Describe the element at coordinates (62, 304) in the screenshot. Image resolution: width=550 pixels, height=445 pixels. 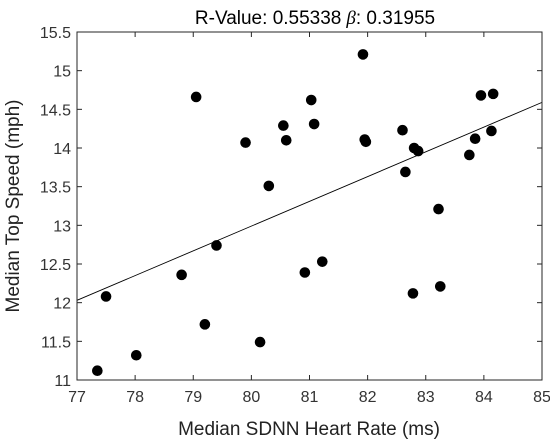
I see `y-tick-label: 12` at that location.